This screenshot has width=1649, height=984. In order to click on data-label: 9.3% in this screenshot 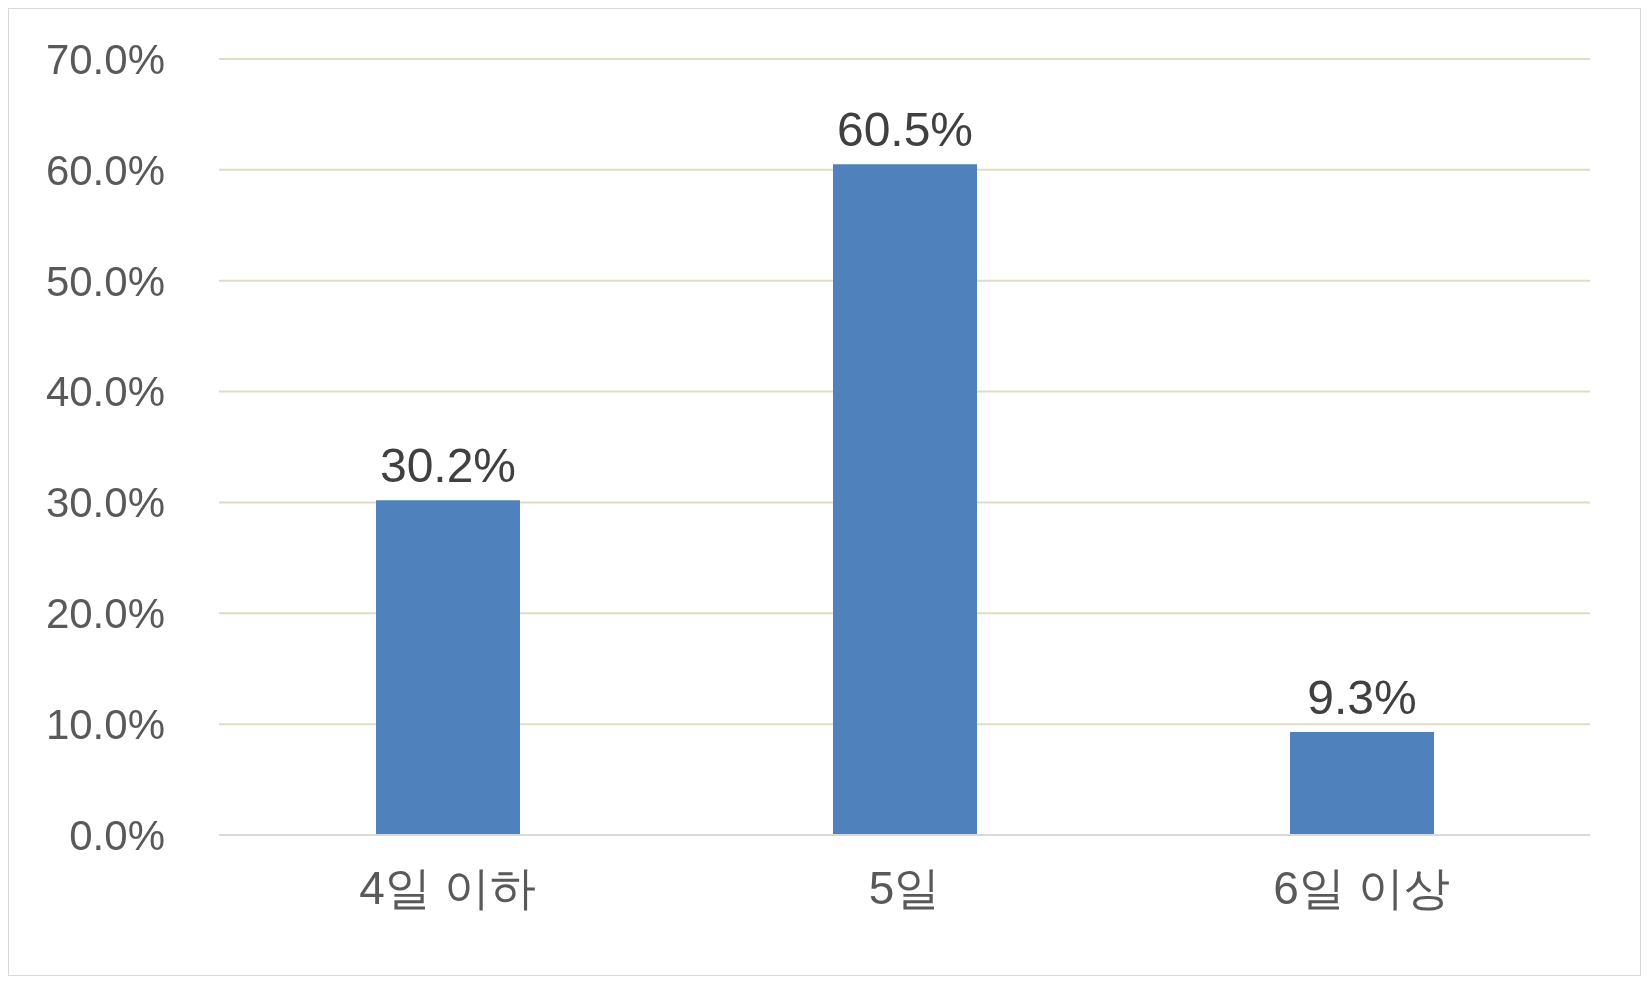, I will do `click(1362, 697)`.